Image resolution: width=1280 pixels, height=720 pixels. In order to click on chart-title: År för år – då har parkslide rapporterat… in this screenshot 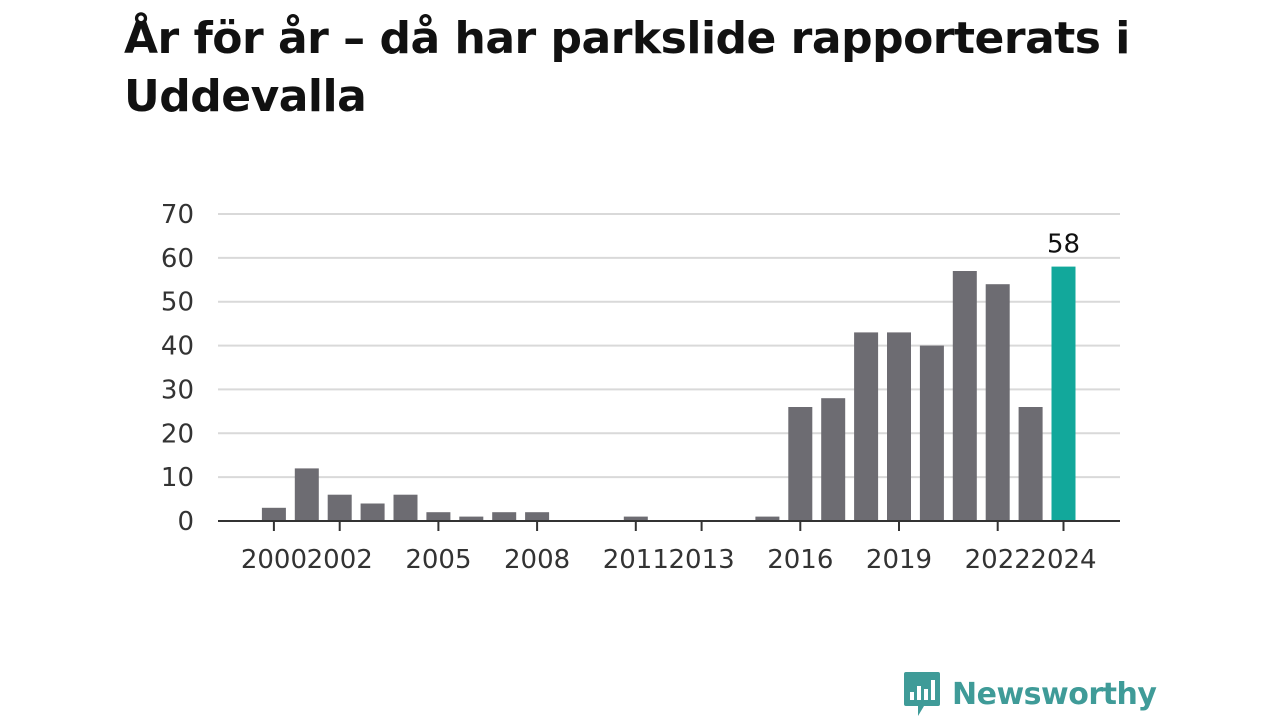, I will do `click(627, 67)`.